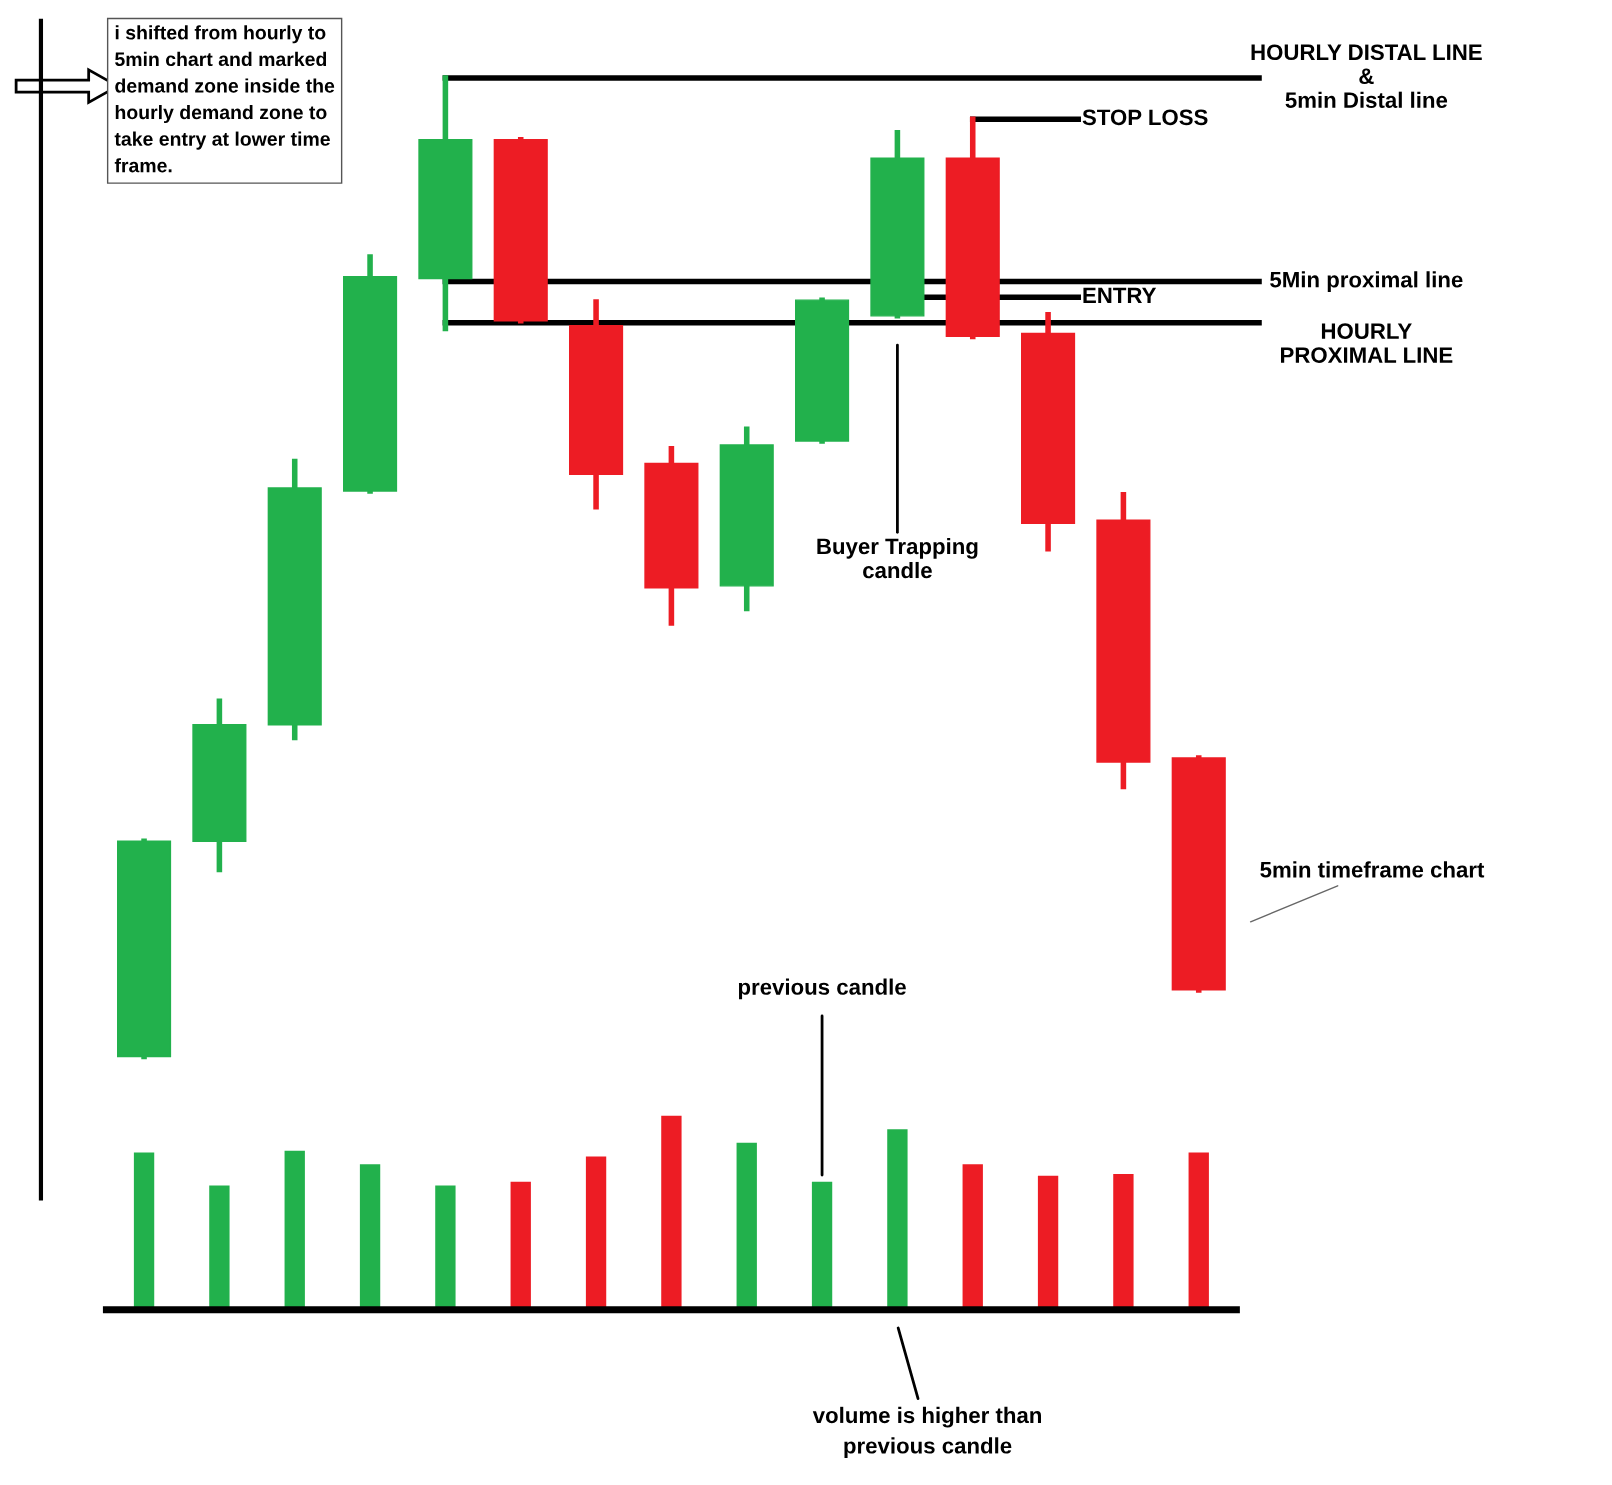  Describe the element at coordinates (1366, 76) in the screenshot. I see `ref-line-label: HOURLY DISTAL LINE & 5min Distal line` at that location.